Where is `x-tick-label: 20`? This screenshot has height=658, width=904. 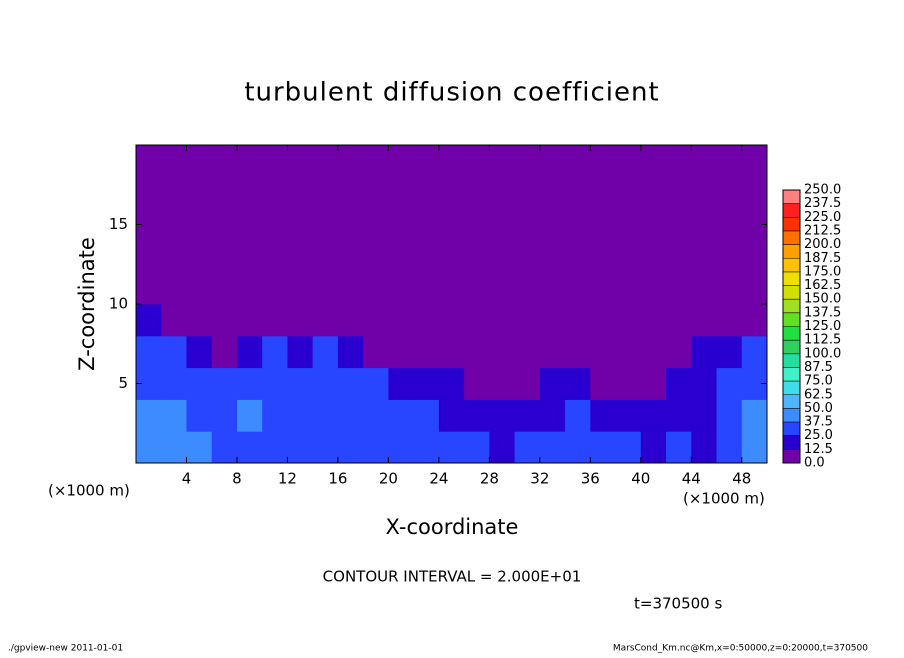 x-tick-label: 20 is located at coordinates (388, 479).